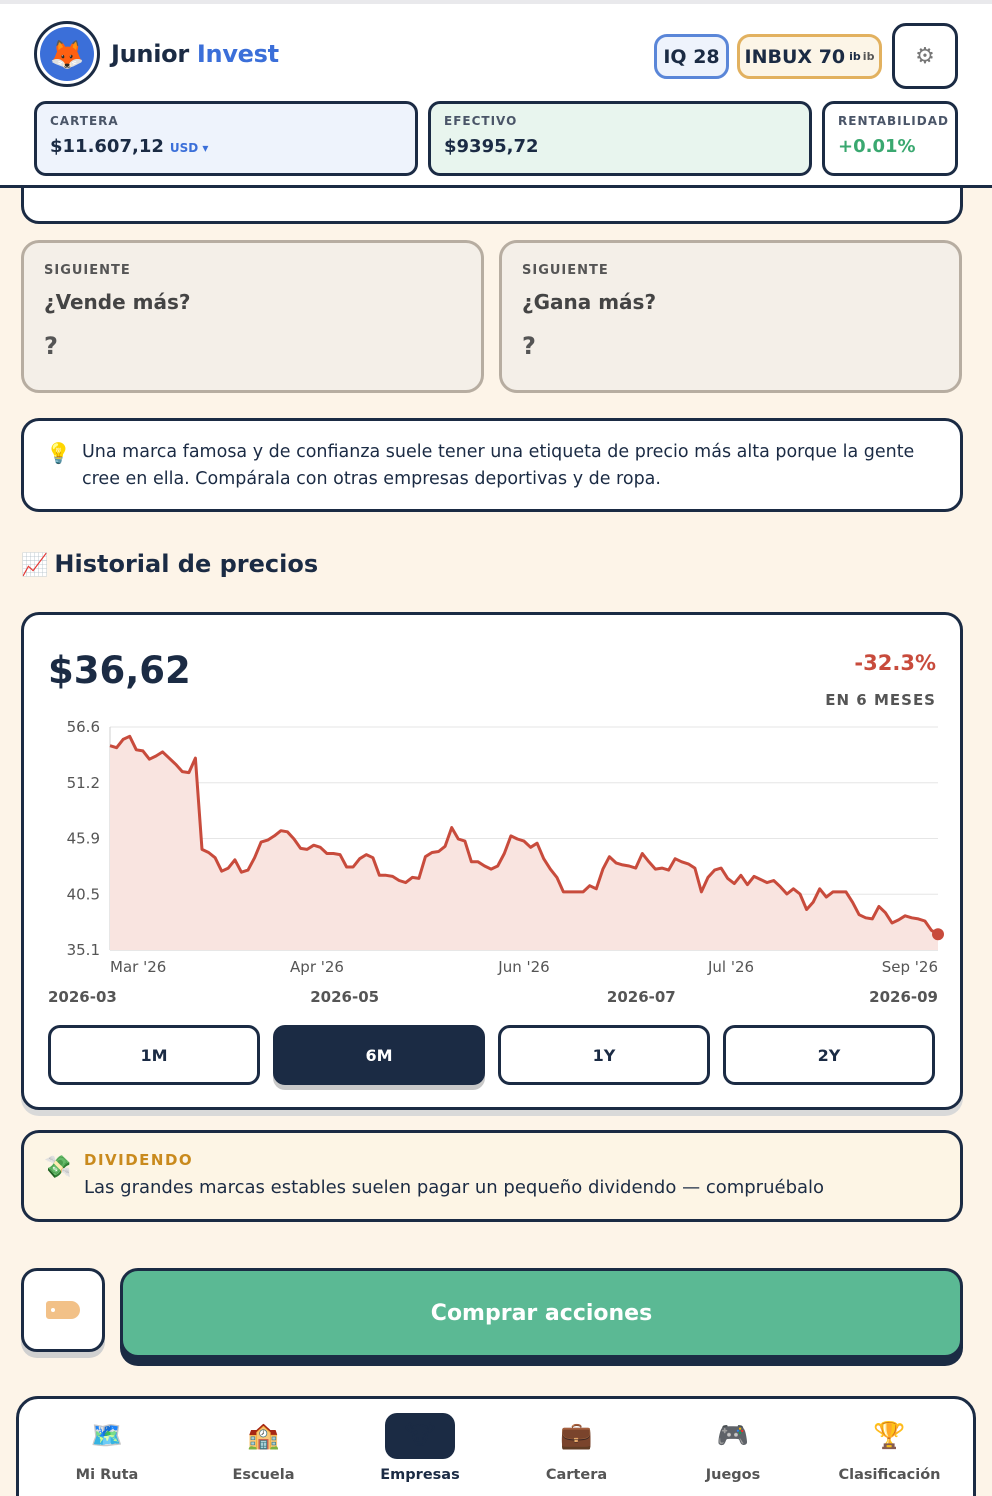  Describe the element at coordinates (138, 967) in the screenshot. I see `x-tick-label: Mar '26` at that location.